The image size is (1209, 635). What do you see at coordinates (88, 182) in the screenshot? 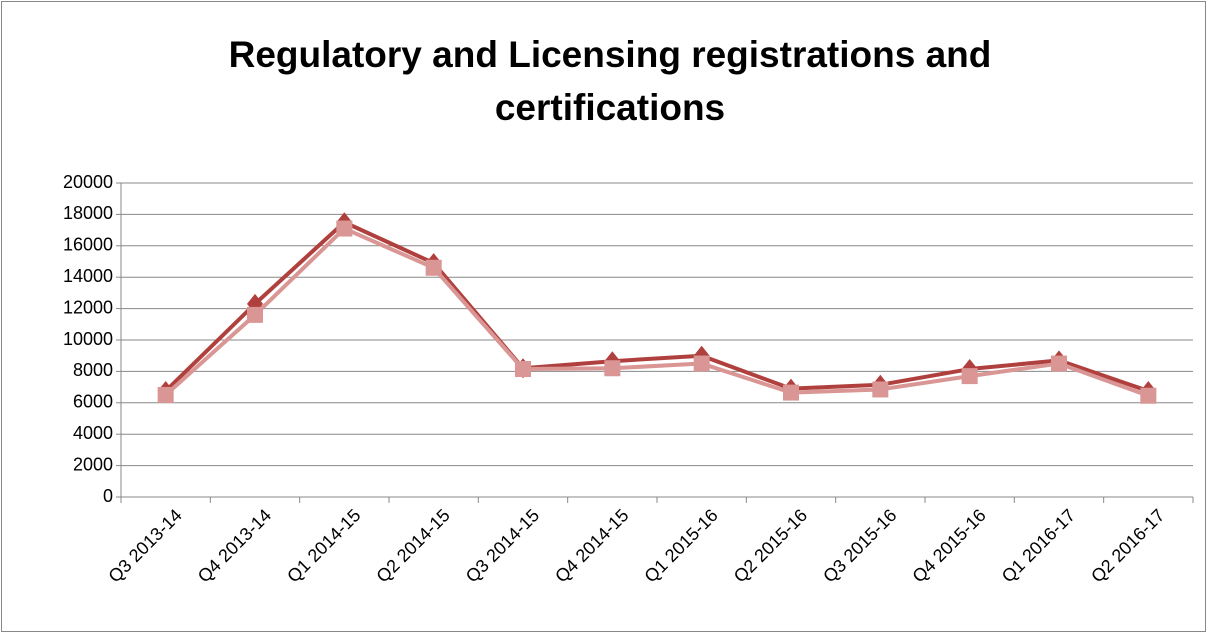
I see `y-tick-label: 20000` at bounding box center [88, 182].